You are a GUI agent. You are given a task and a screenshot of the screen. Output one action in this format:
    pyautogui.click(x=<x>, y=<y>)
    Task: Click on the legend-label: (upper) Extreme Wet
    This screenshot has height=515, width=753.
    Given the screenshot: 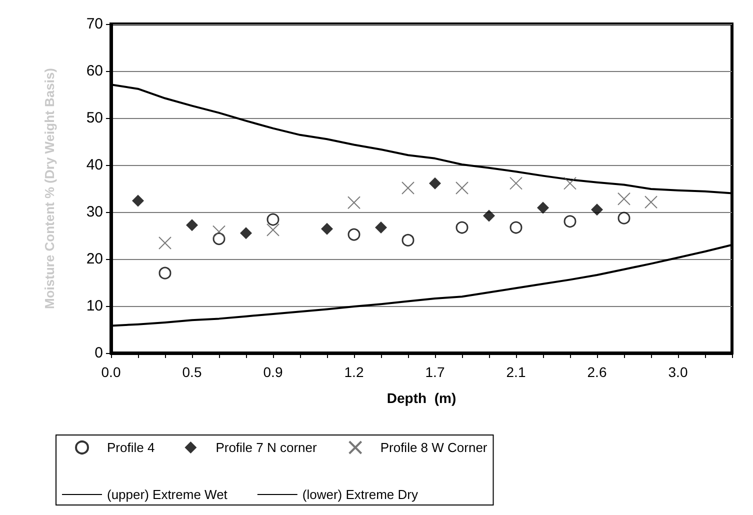 What is the action you would take?
    pyautogui.click(x=167, y=494)
    